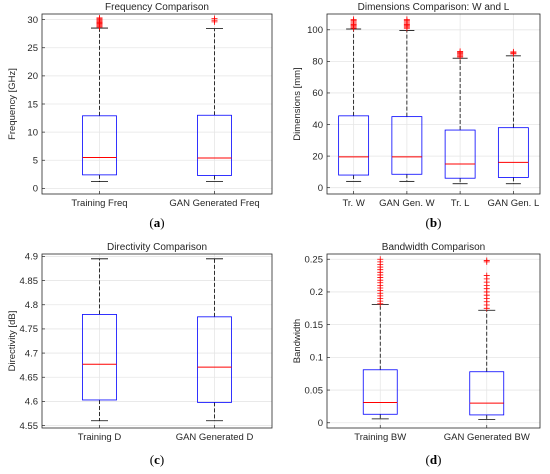 This screenshot has height=474, width=550. Describe the element at coordinates (32, 104) in the screenshot. I see `y-tick-label: 15` at that location.